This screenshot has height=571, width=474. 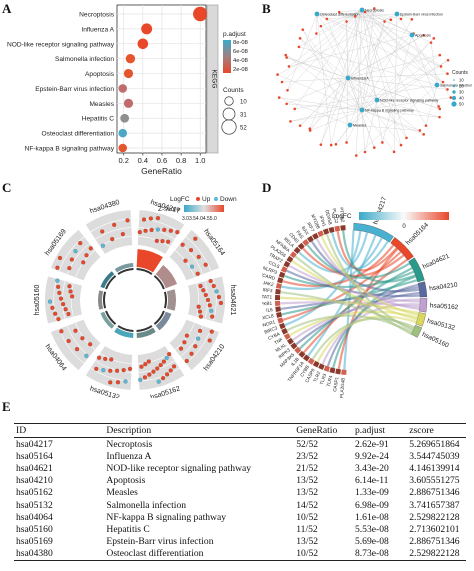 I want to click on pathway-node-label: Necroptosis, so click(x=374, y=11).